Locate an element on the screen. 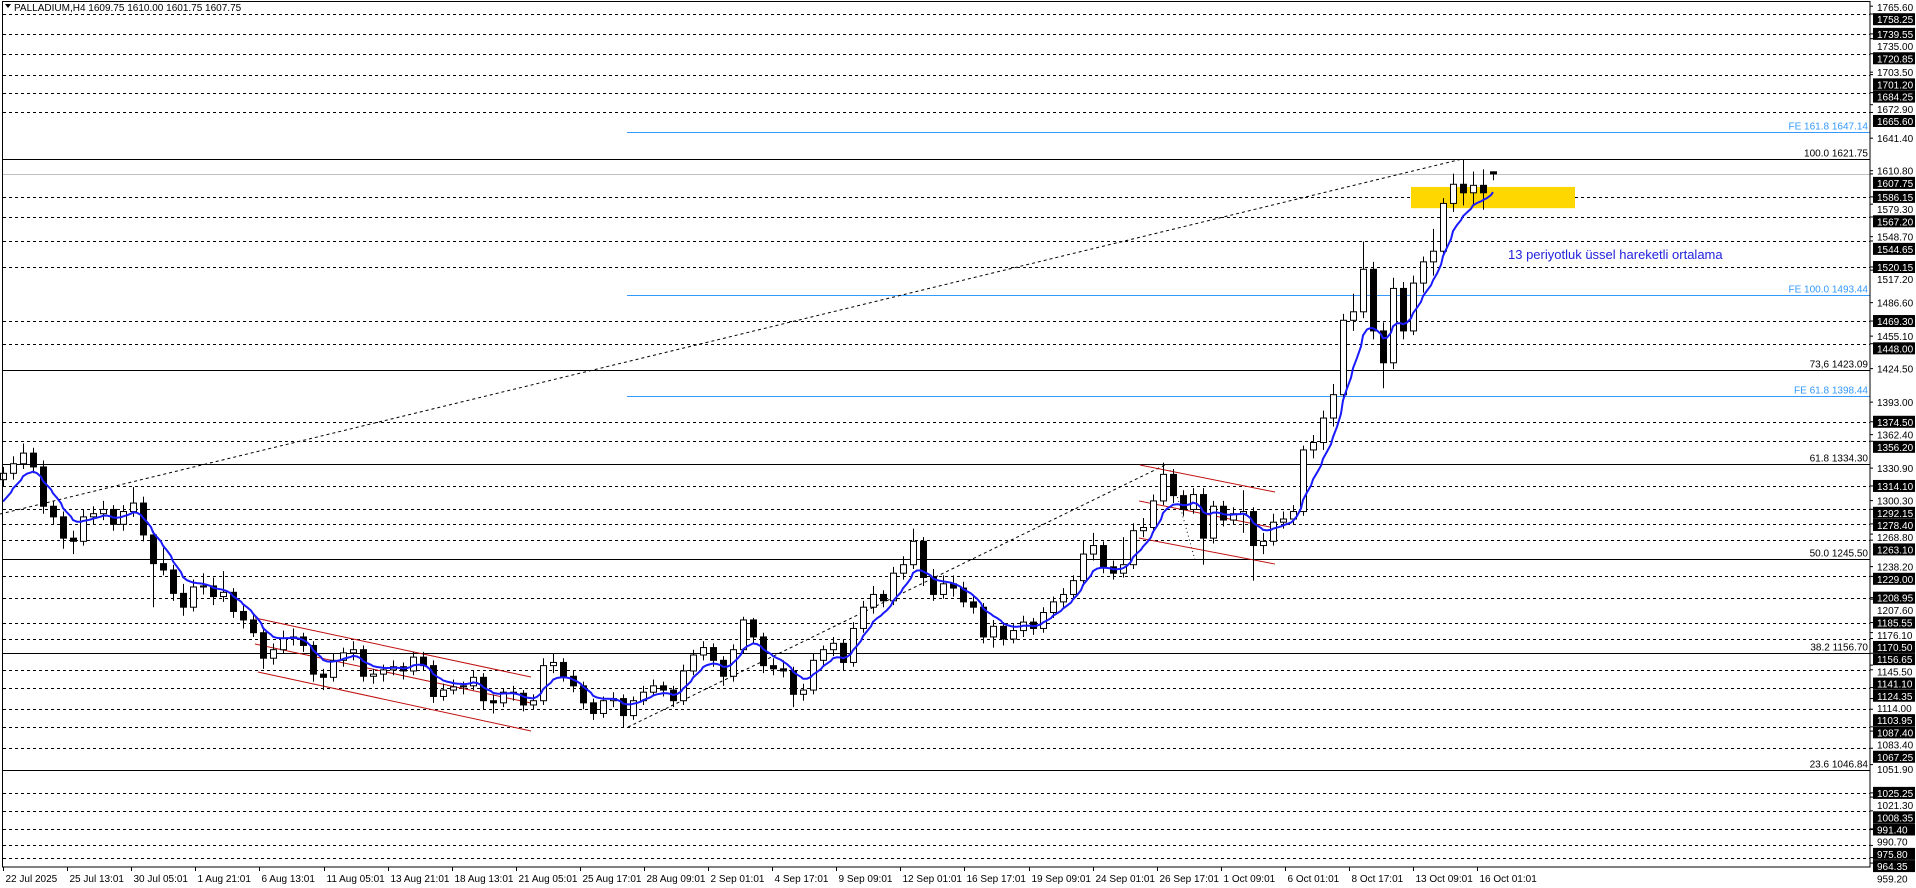  price-level-badge: 1739.55 is located at coordinates (1894, 34).